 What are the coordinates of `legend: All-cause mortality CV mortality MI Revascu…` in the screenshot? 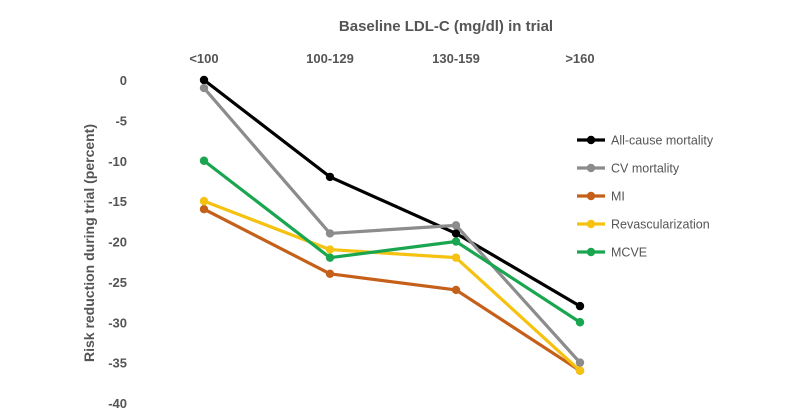 It's located at (645, 197).